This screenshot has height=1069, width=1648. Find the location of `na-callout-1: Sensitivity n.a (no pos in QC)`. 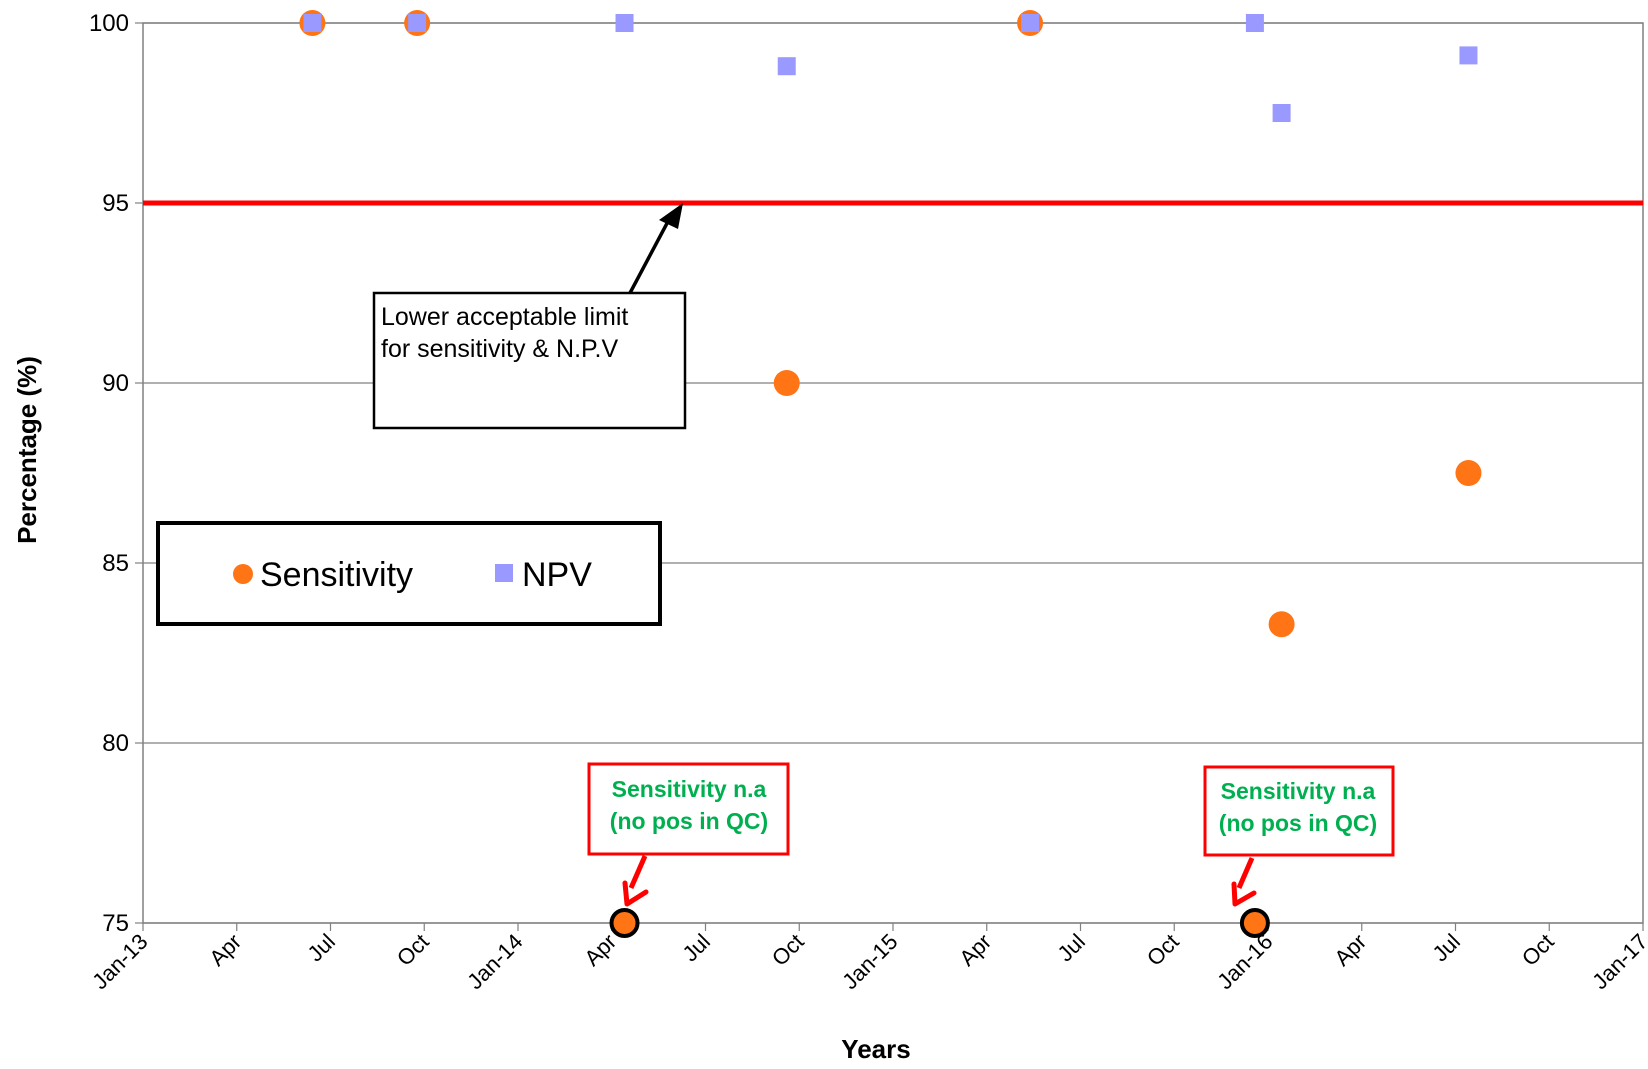

na-callout-1: Sensitivity n.a (no pos in QC) is located at coordinates (688, 834).